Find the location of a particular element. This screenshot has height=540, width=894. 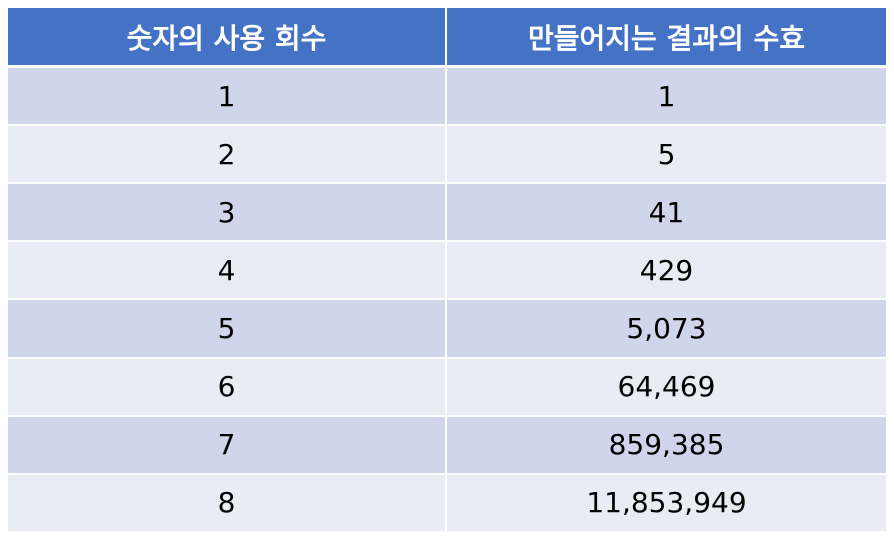

usage-count-cell: 8 is located at coordinates (227, 503).